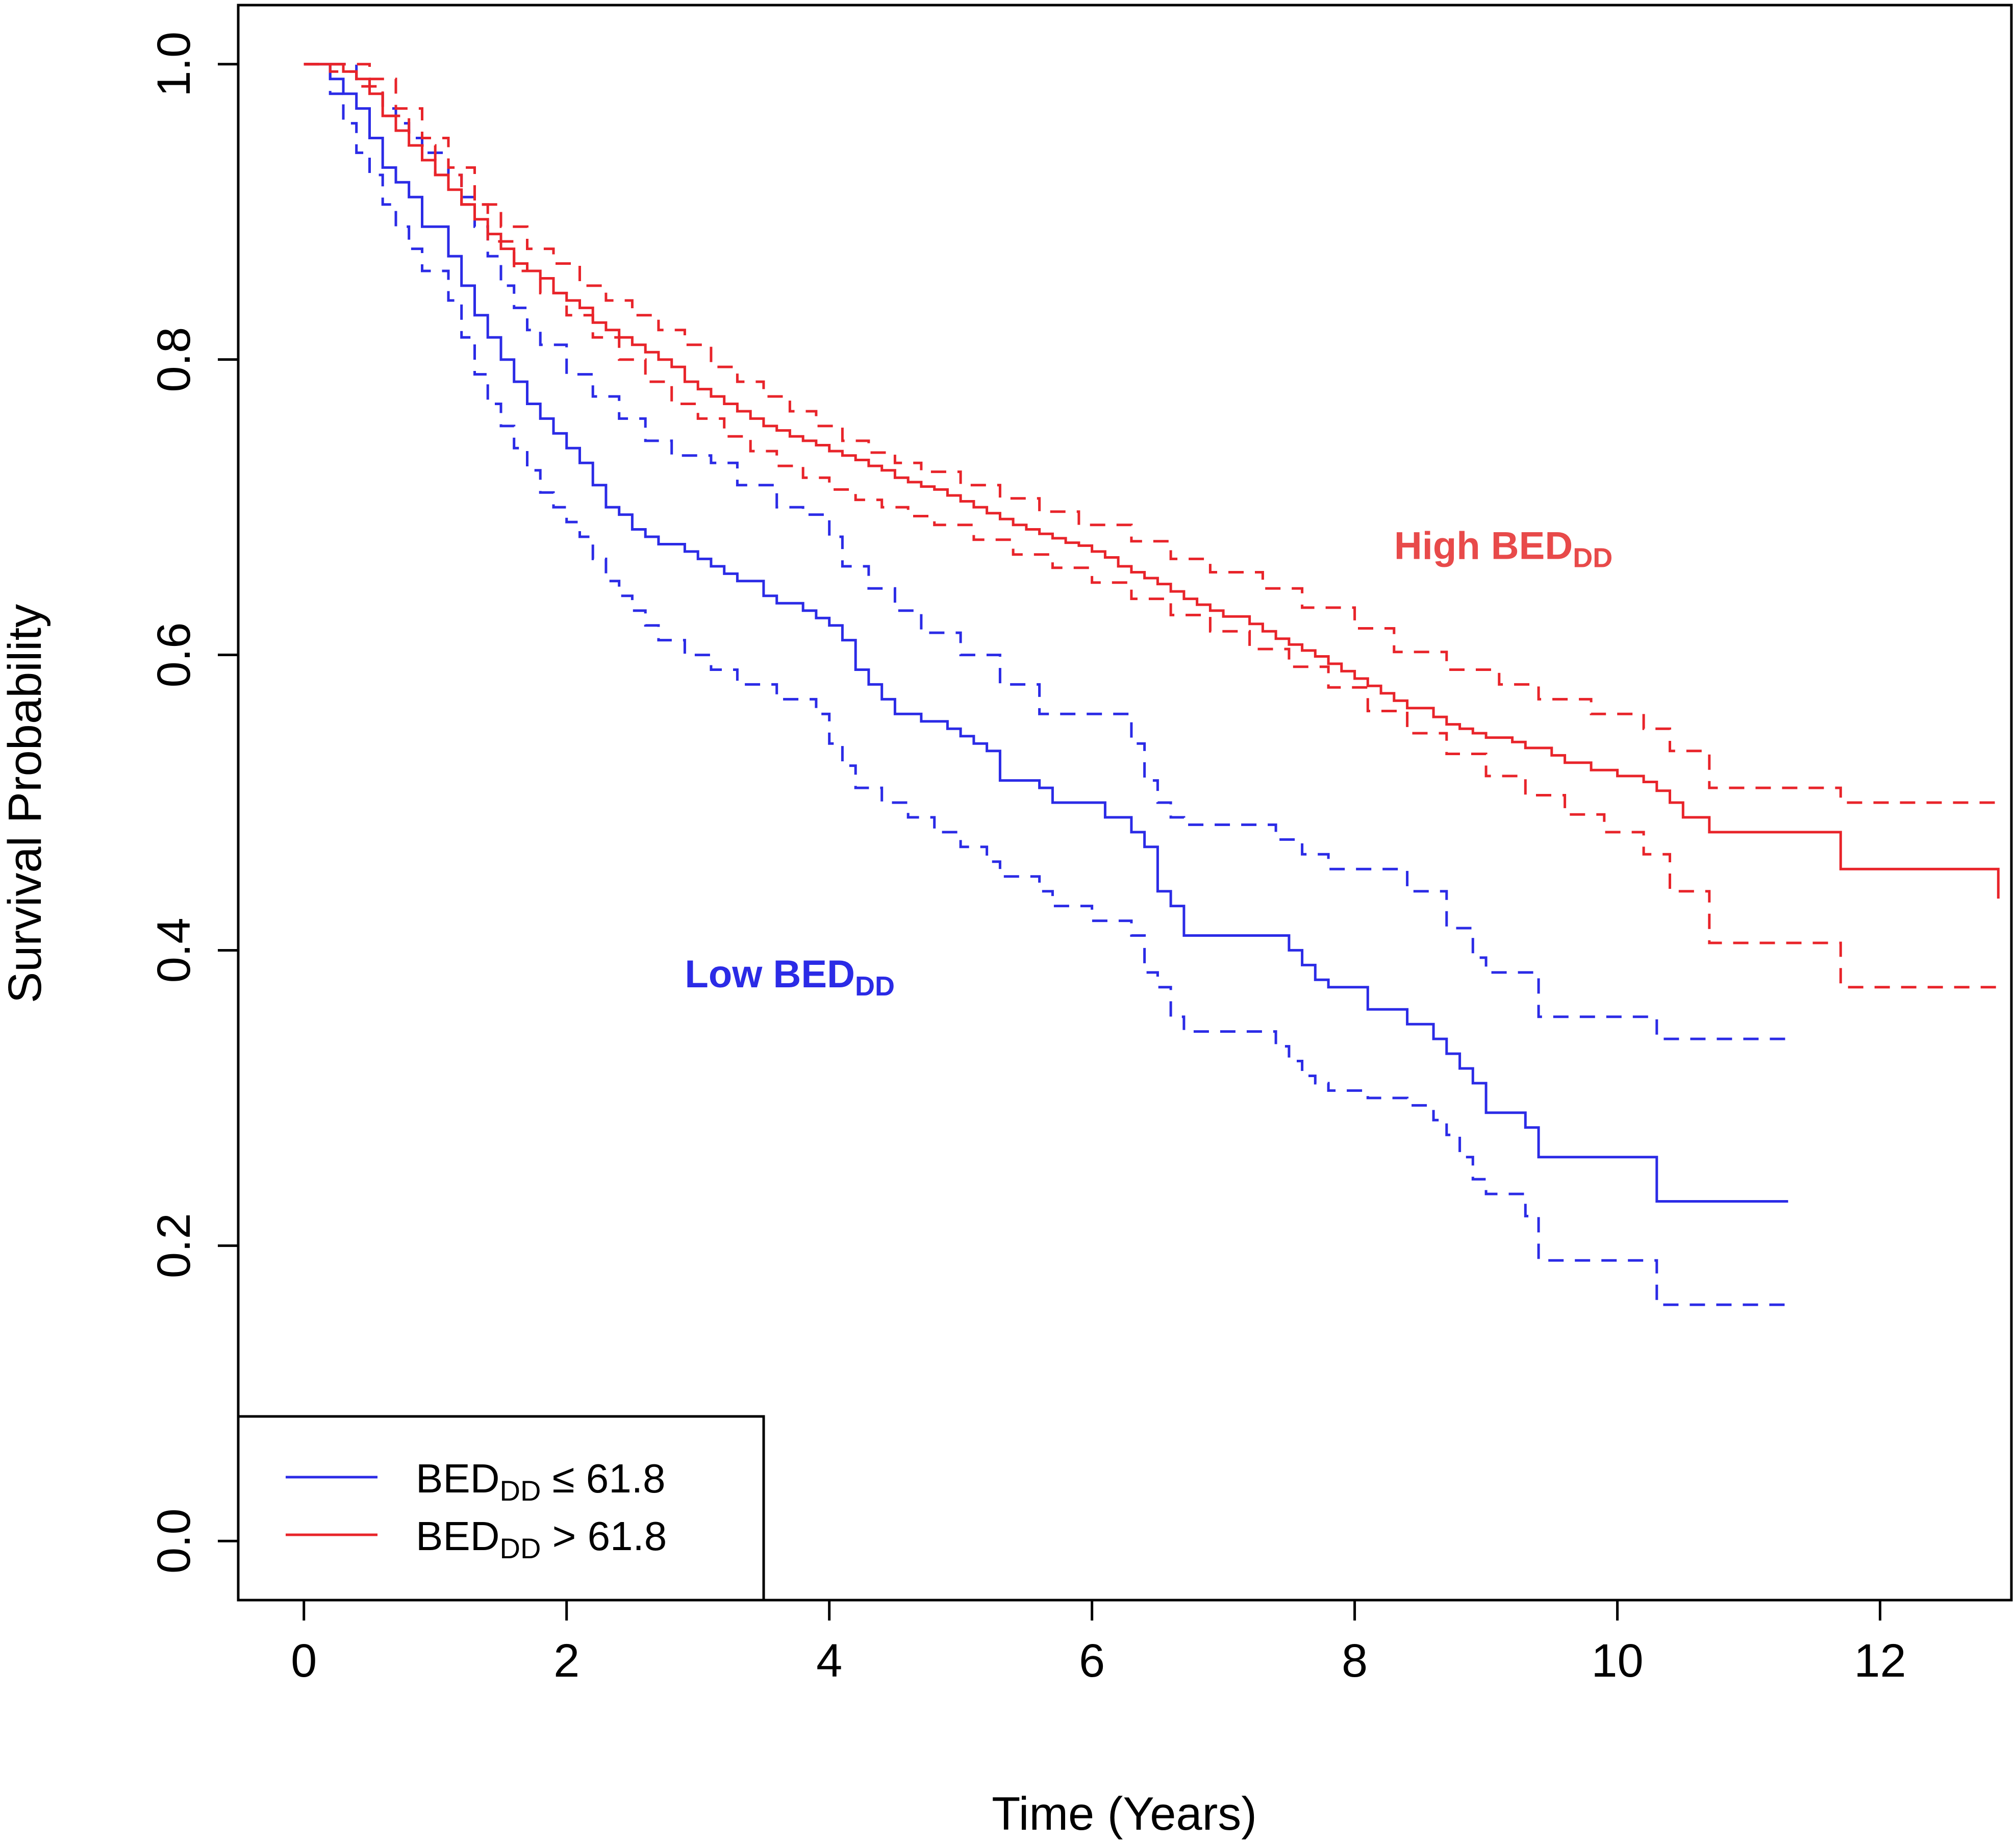 Image resolution: width=2016 pixels, height=1844 pixels. What do you see at coordinates (174, 64) in the screenshot?
I see `y-tick-label: 1.0` at bounding box center [174, 64].